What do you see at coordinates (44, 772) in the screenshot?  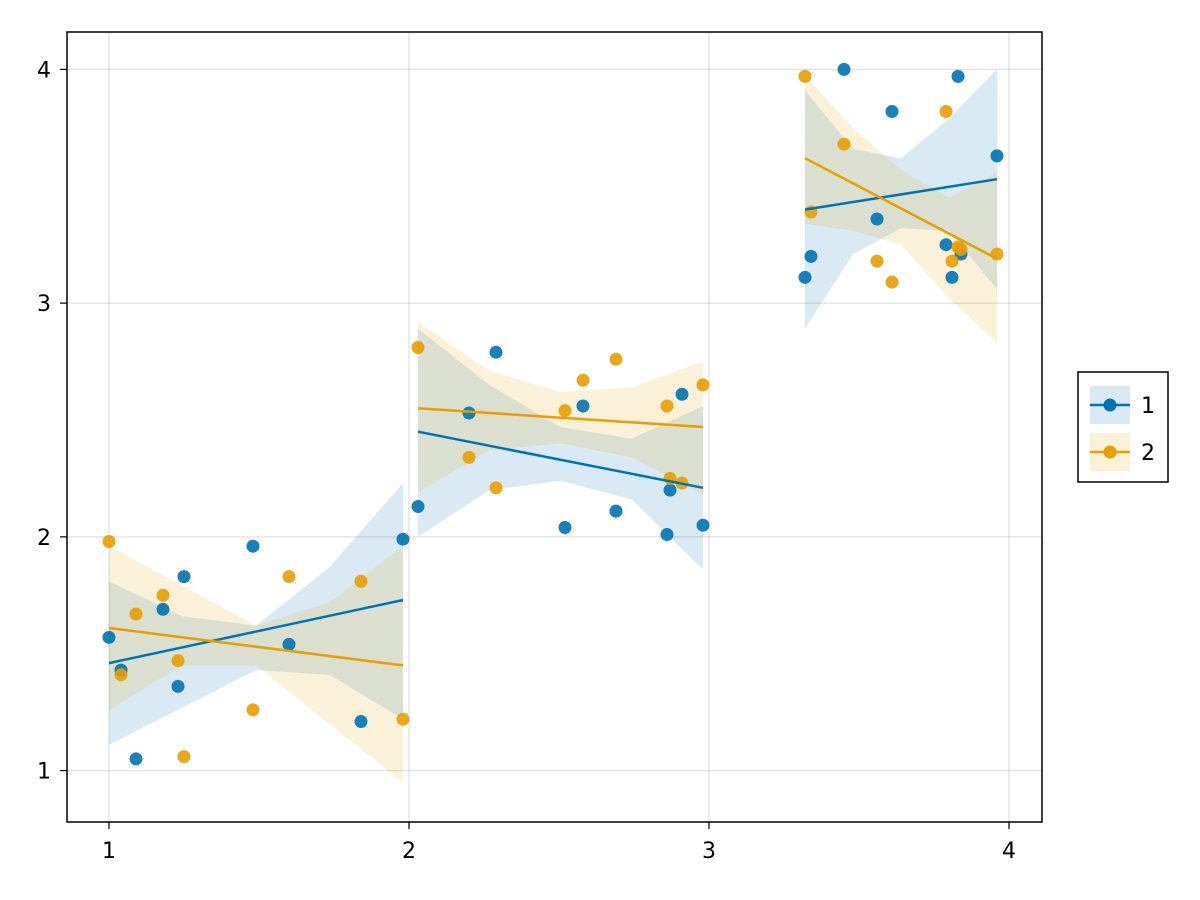 I see `y-tick-label: 1` at bounding box center [44, 772].